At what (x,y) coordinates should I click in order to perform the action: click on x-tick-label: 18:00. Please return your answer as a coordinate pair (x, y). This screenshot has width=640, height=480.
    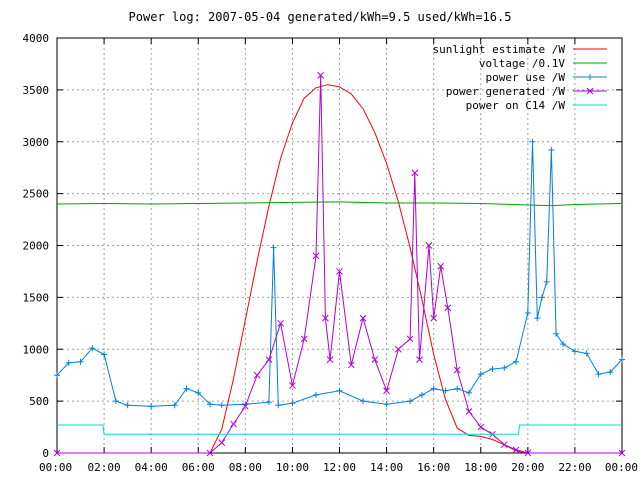
    Looking at the image, I should click on (480, 467).